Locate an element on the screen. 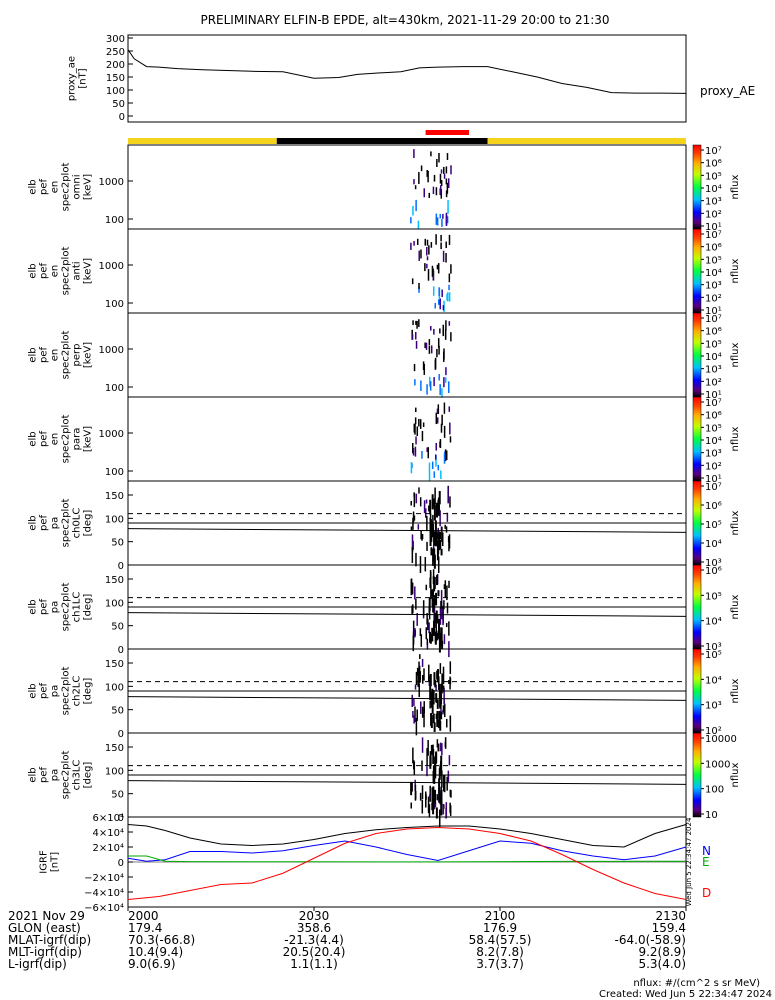  panel-ch2LC-ylabel-1: pef is located at coordinates (44, 691).